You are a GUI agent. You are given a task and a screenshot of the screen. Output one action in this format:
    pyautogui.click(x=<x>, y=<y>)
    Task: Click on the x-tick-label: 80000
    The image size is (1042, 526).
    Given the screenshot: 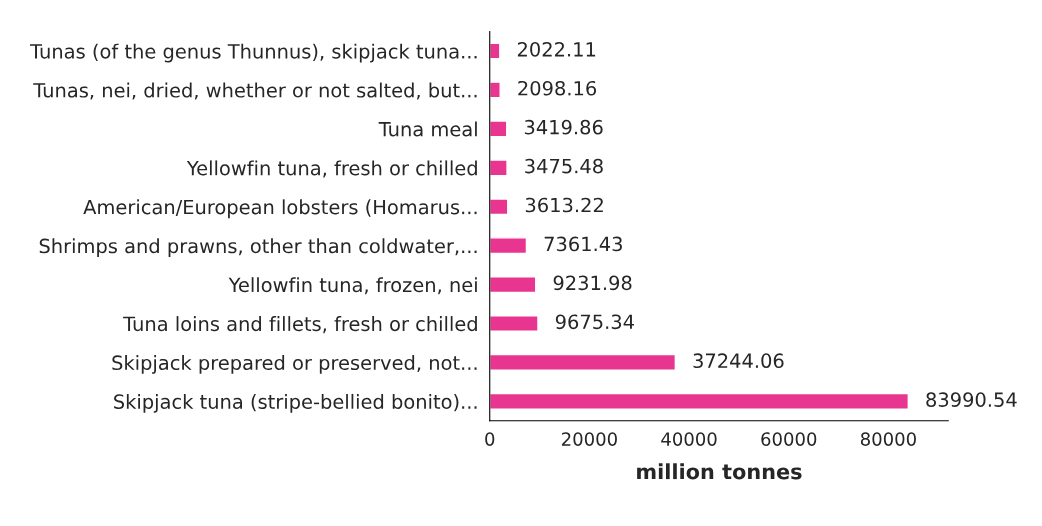 What is the action you would take?
    pyautogui.click(x=888, y=439)
    